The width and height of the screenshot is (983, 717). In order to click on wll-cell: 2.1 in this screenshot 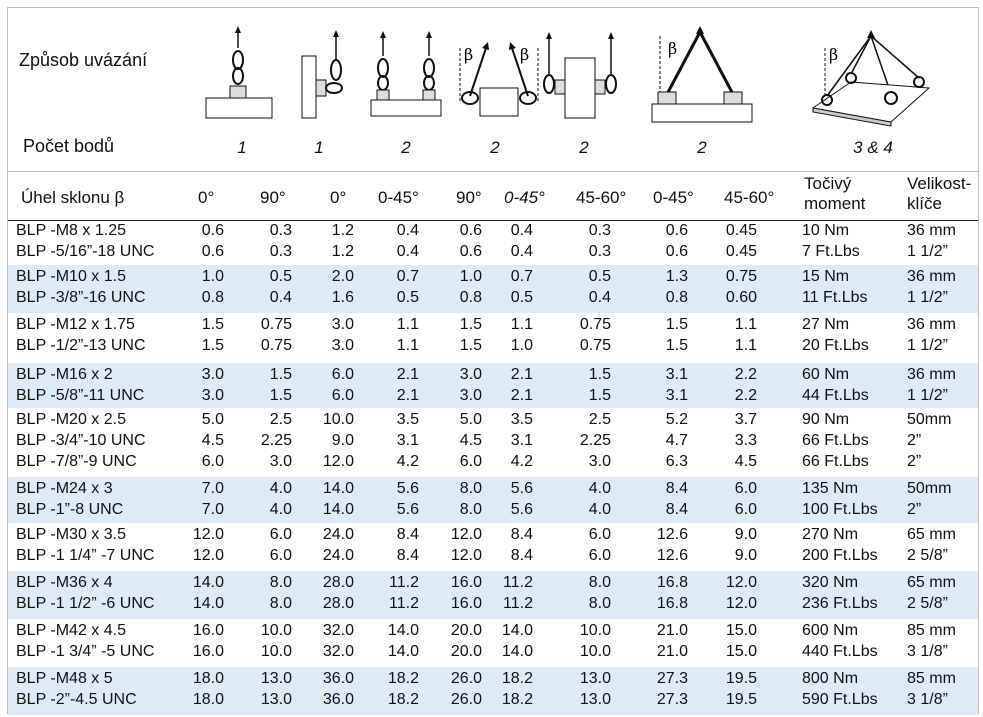, I will do `click(407, 395)`.